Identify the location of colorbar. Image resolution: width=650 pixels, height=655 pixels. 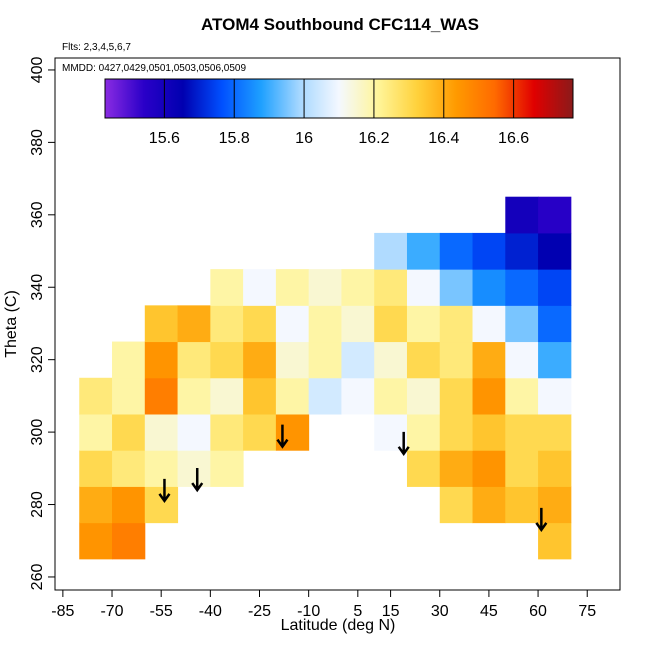
(339, 98).